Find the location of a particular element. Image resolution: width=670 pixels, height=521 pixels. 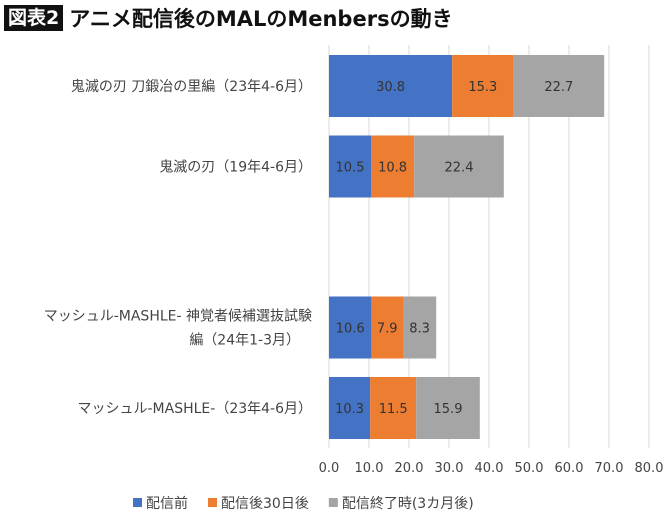

data-label: 10.3 is located at coordinates (349, 409).